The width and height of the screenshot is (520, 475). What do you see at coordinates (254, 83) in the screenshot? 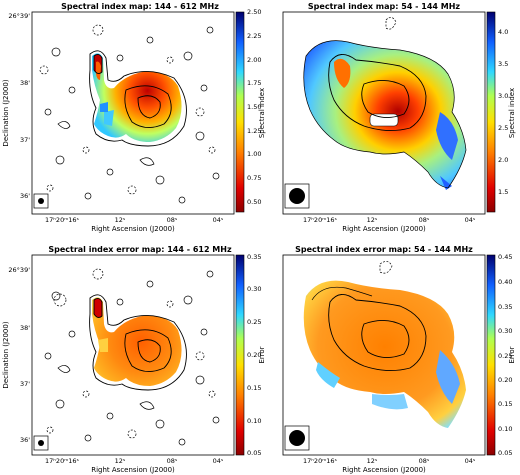
I see `colorbar-tick: 1.75` at bounding box center [254, 83].